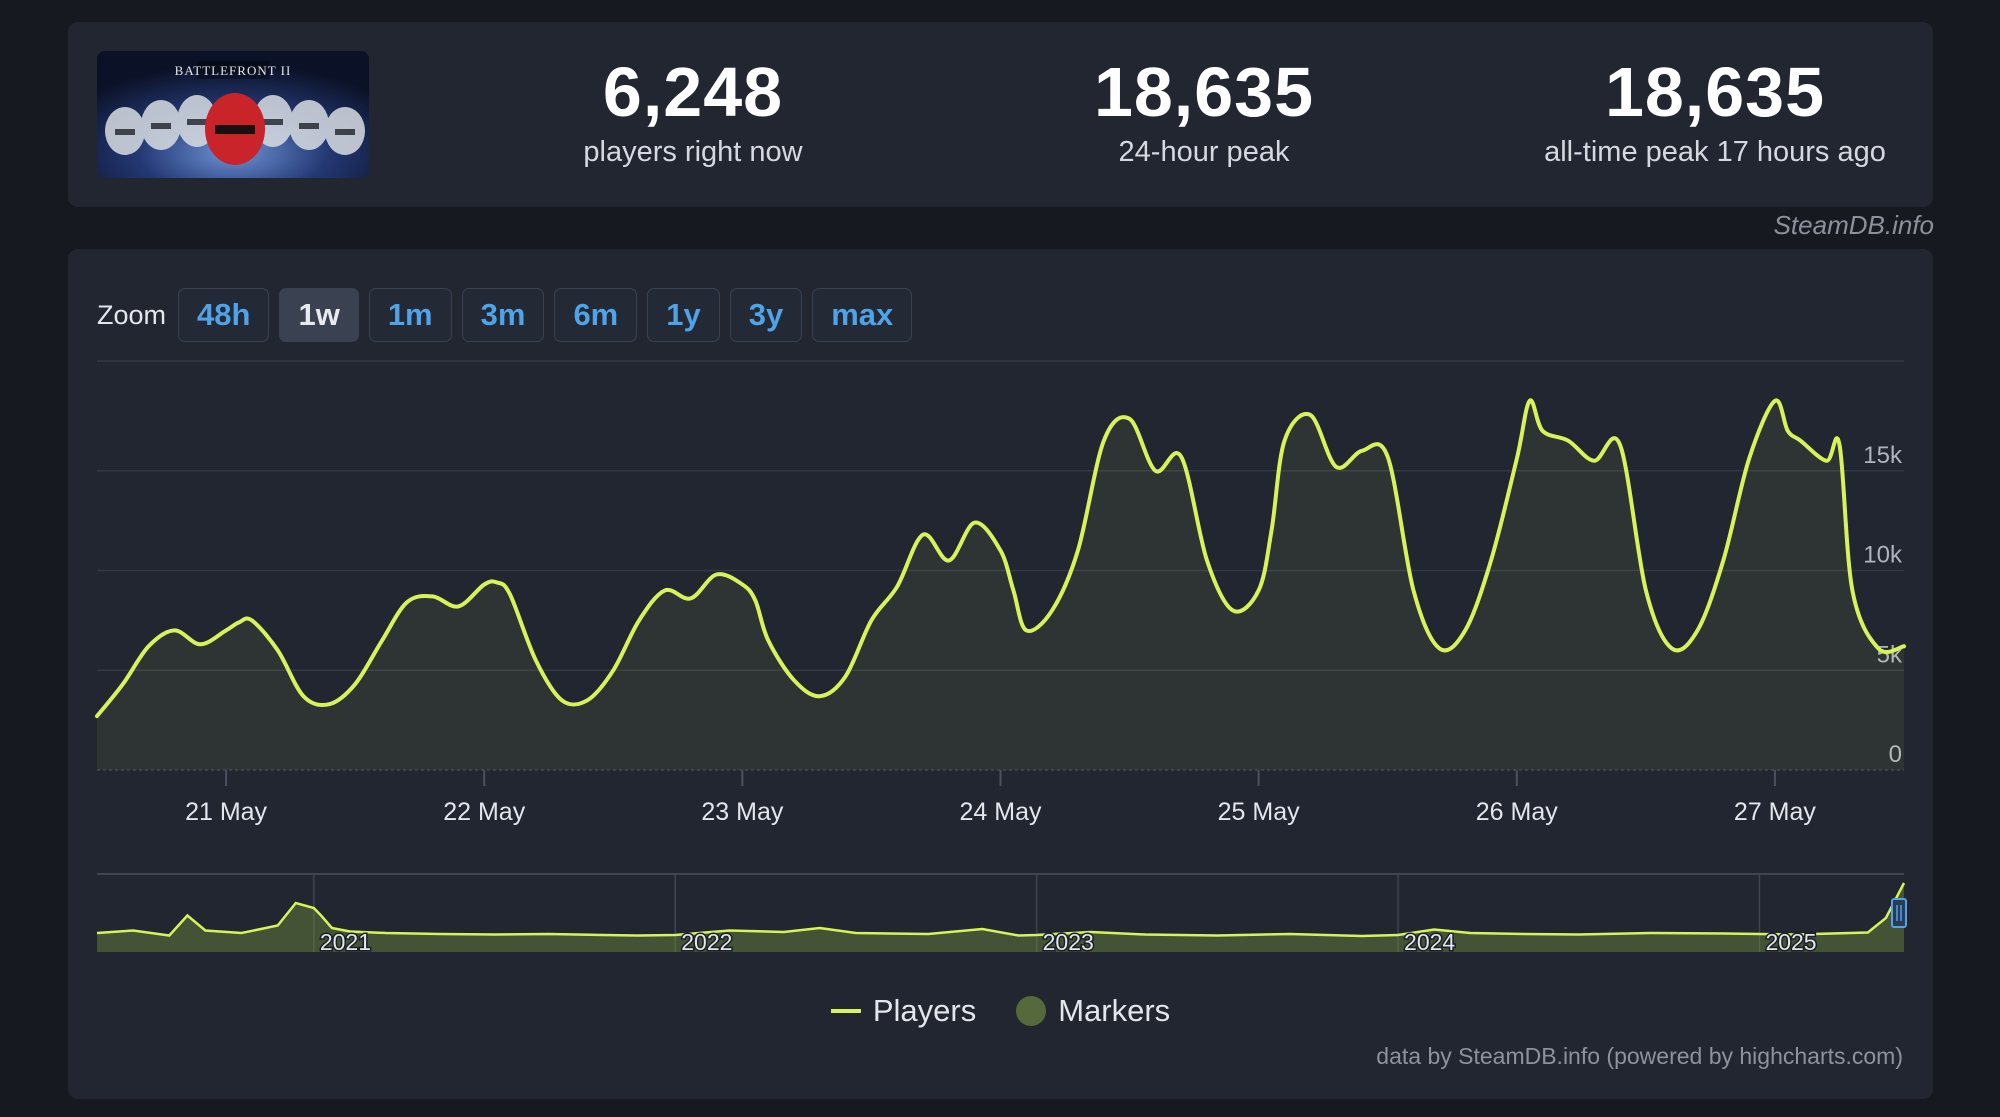 The width and height of the screenshot is (2000, 1117). What do you see at coordinates (845, 1011) in the screenshot?
I see `players-line-icon` at bounding box center [845, 1011].